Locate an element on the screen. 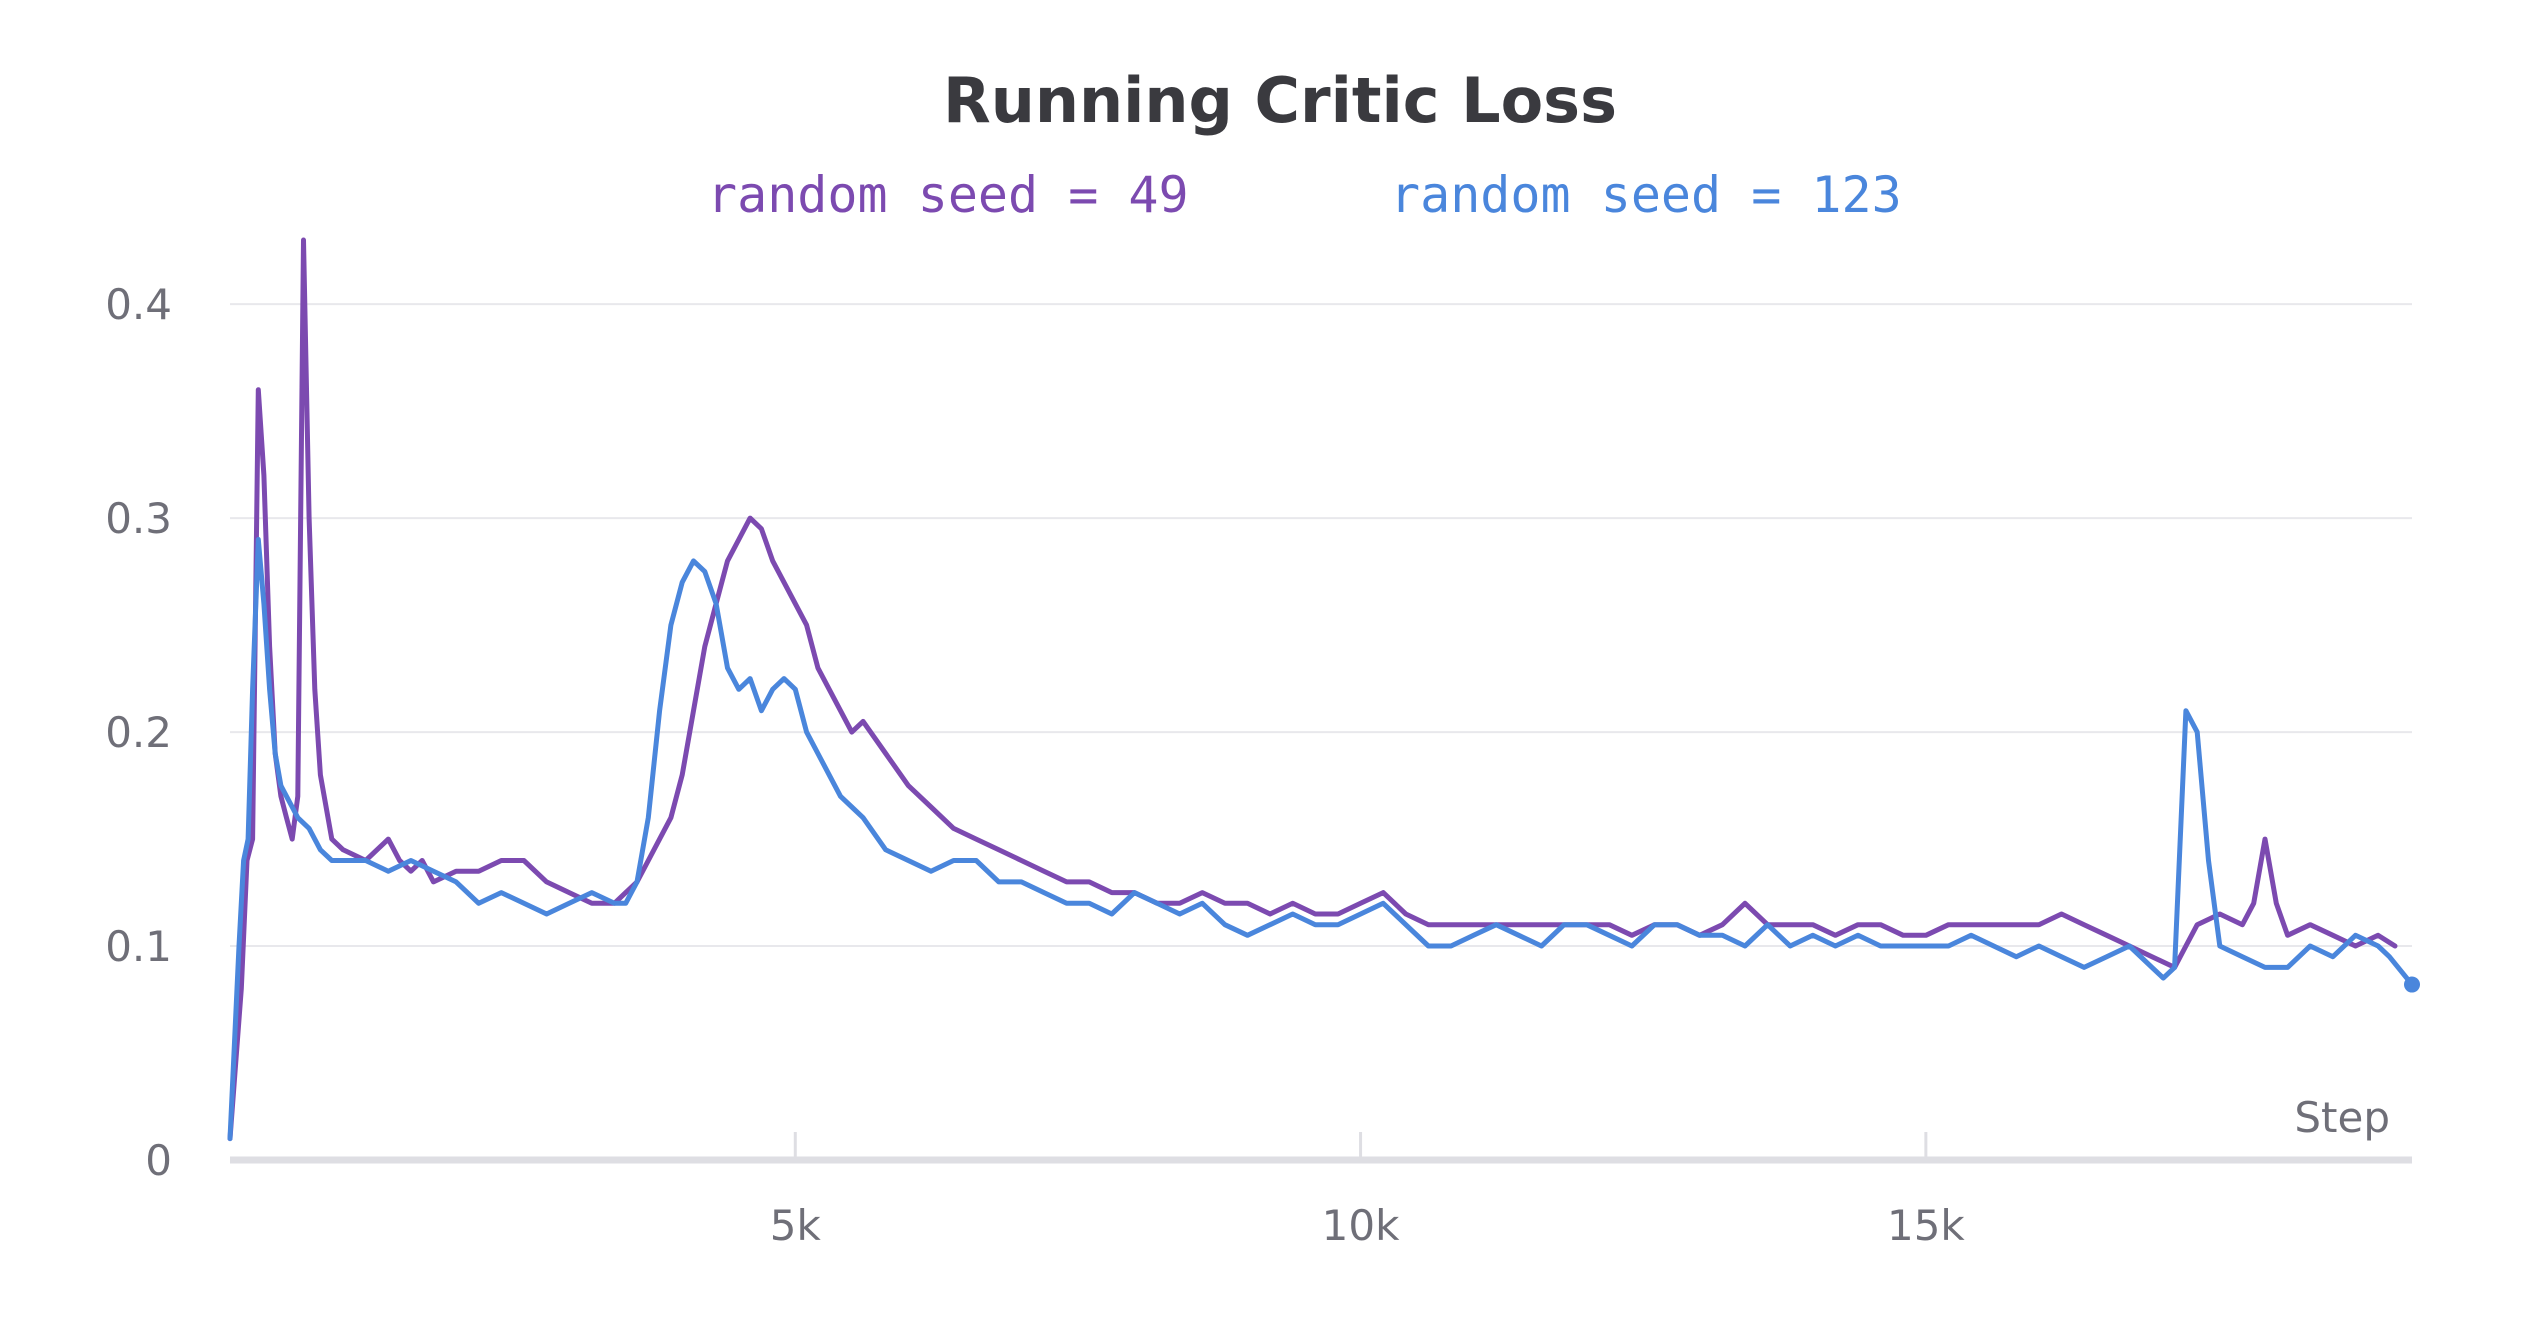 This screenshot has width=2528, height=1328. y-axis-tick-labels: 0 0.1 0.2 0.3 0.4 is located at coordinates (138, 732).